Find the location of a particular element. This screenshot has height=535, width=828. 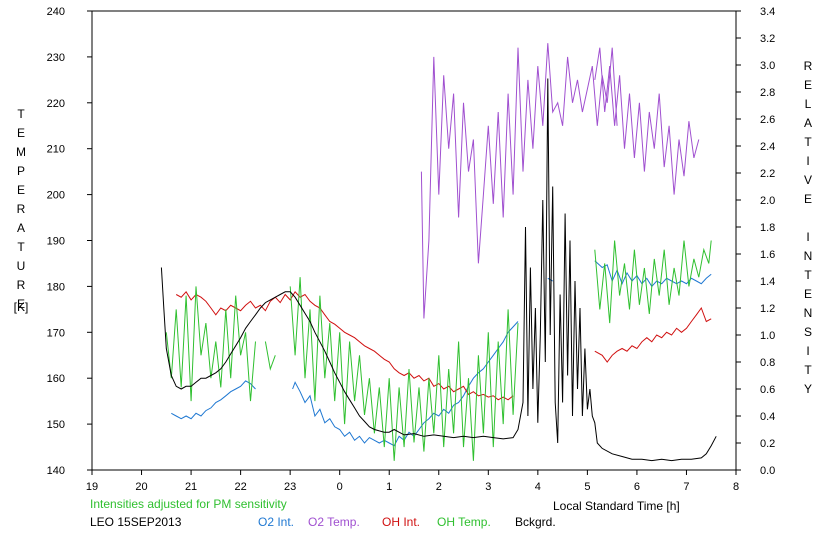

right-tick-label: 1.0 is located at coordinates (767, 336).